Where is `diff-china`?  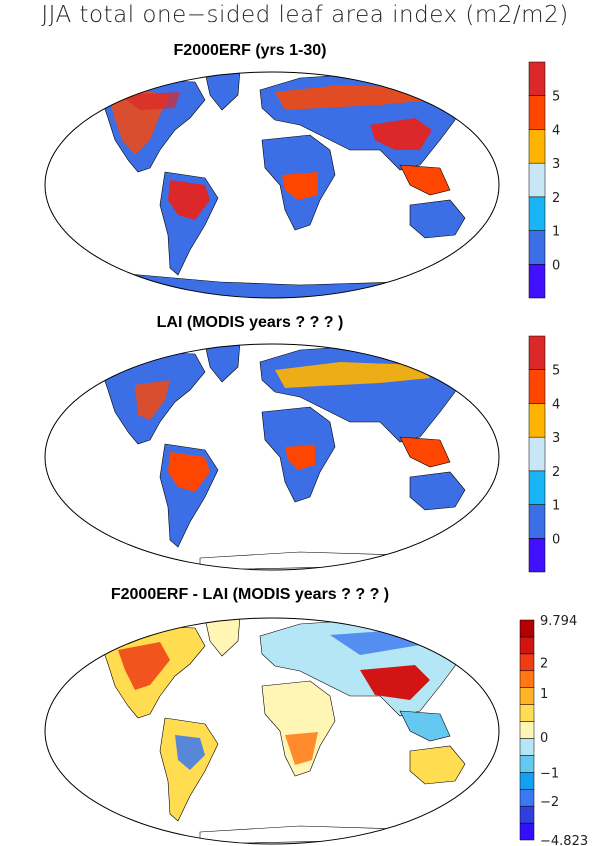 diff-china is located at coordinates (395, 682).